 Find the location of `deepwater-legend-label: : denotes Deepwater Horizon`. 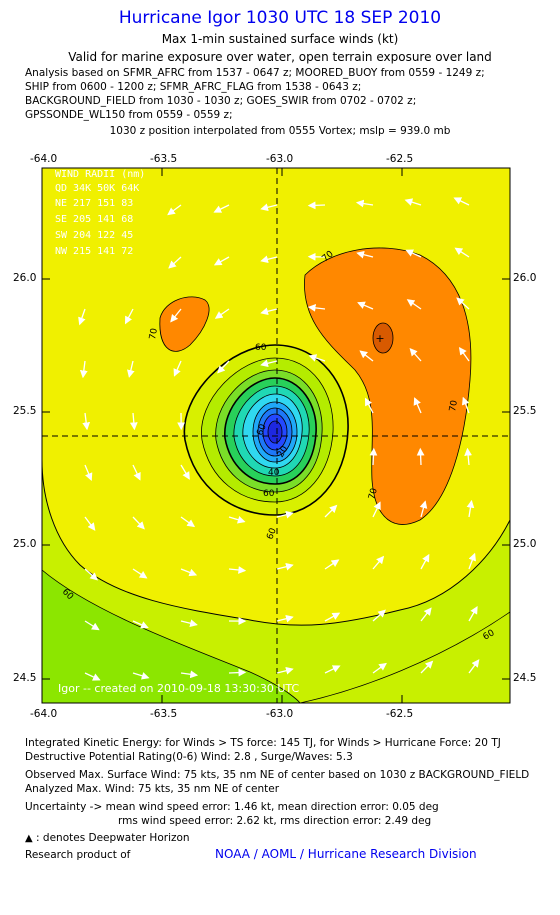

deepwater-legend-label: : denotes Deepwater Horizon is located at coordinates (113, 838).